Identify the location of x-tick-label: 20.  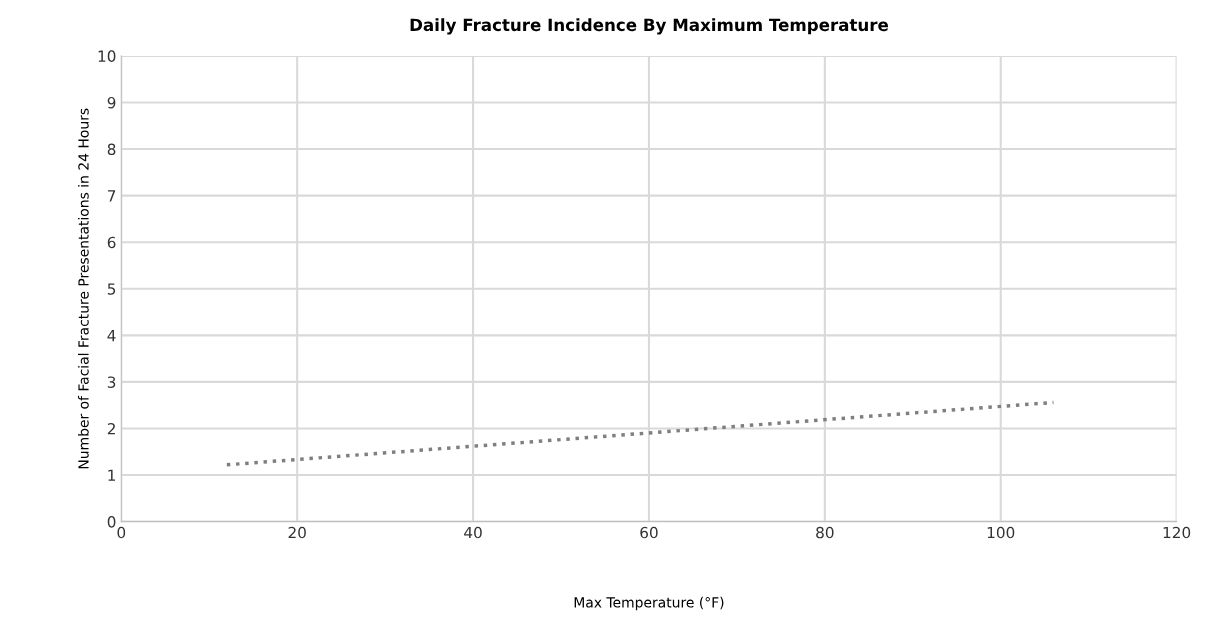
(297, 532).